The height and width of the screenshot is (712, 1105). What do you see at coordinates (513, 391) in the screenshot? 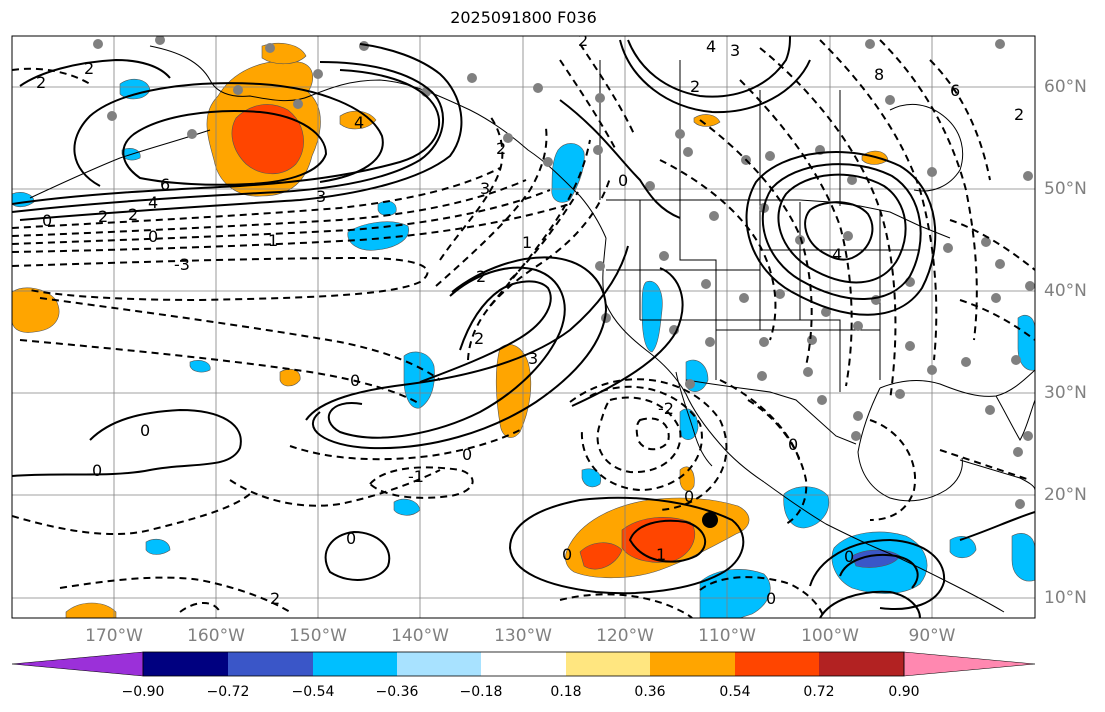
I see `anomaly-patch-subtropic` at bounding box center [513, 391].